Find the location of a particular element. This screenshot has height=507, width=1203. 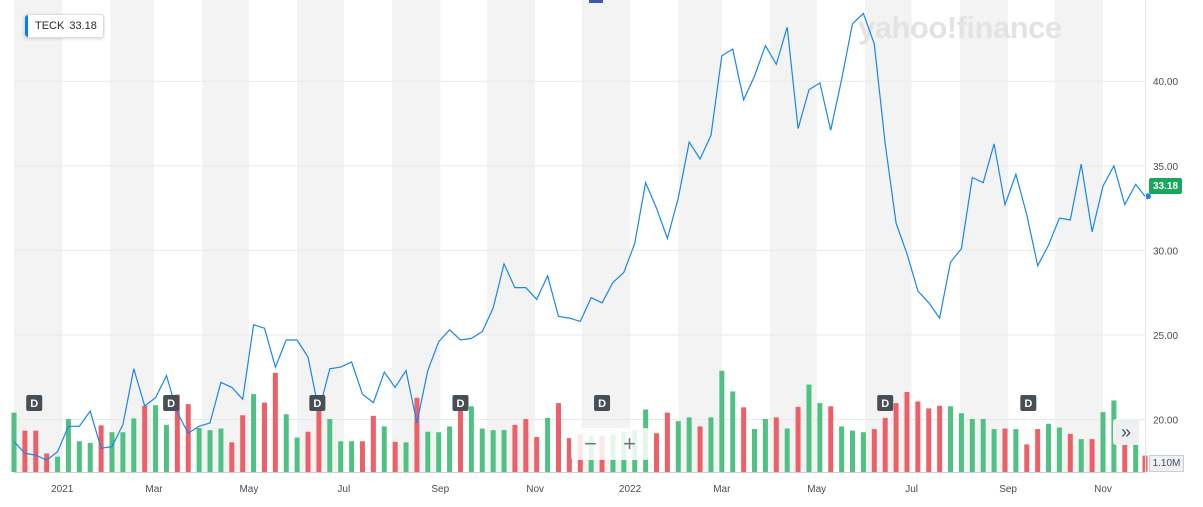

series-color-swatch is located at coordinates (26, 26).